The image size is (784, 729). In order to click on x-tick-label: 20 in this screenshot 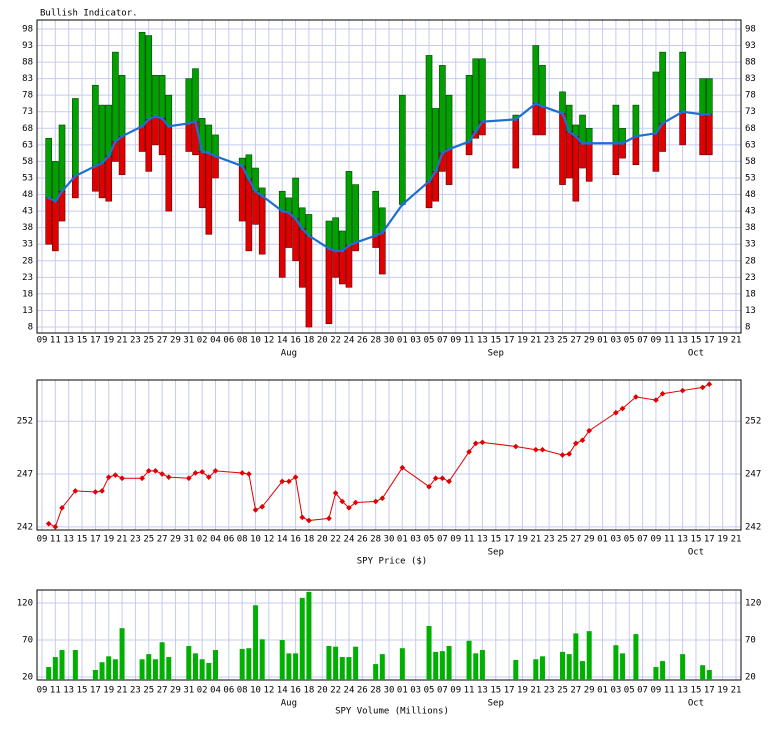, I will do `click(322, 341)`.